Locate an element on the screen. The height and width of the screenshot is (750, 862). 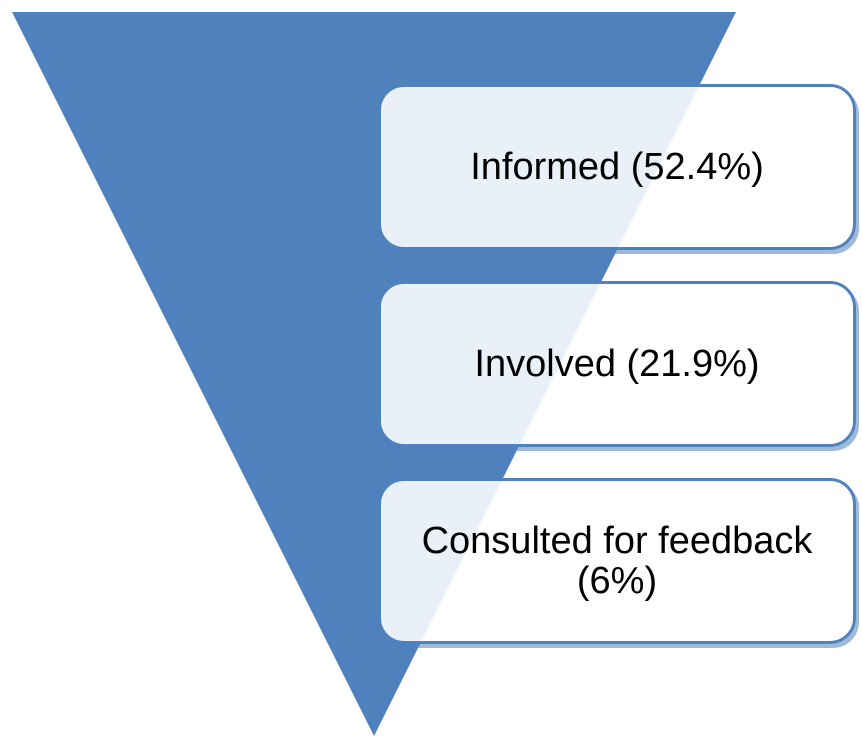
funnel-level-label: Involved (21.9%) is located at coordinates (617, 364).